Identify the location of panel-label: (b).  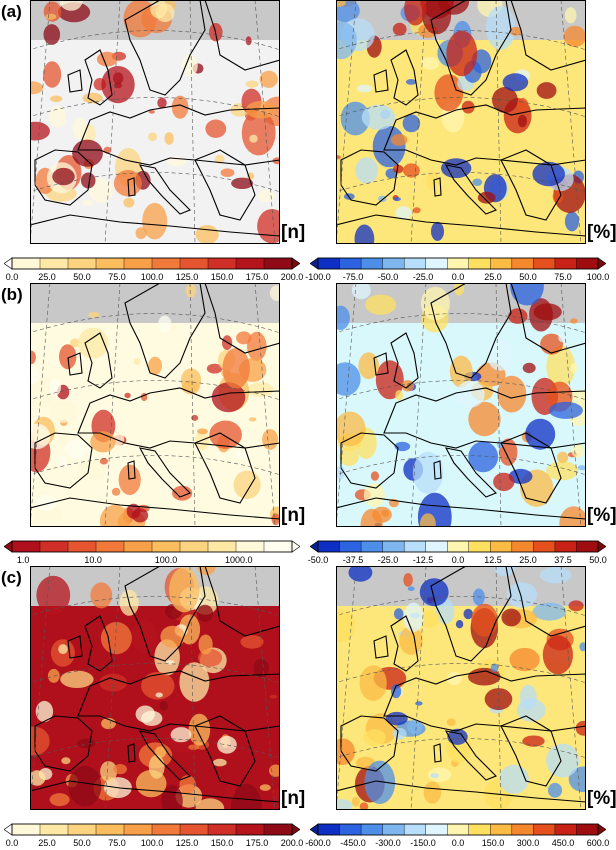
(12, 294).